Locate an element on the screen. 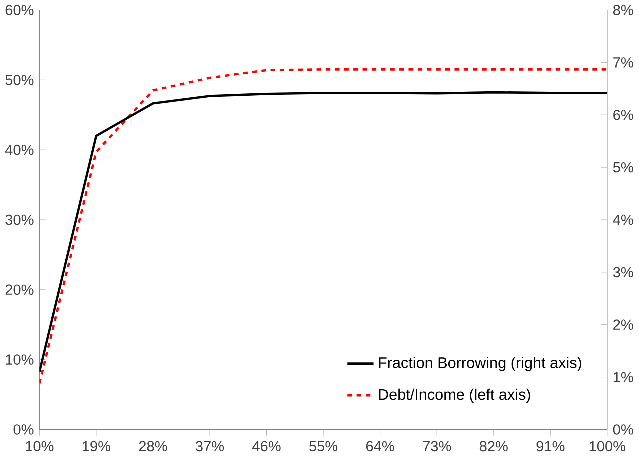 The height and width of the screenshot is (457, 639). y2-tick-label: 7% is located at coordinates (624, 63).